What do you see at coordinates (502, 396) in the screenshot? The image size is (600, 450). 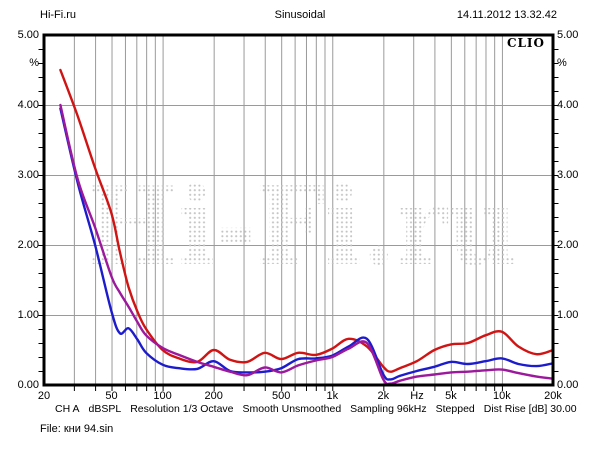 I see `x-tick-label: 10k` at bounding box center [502, 396].